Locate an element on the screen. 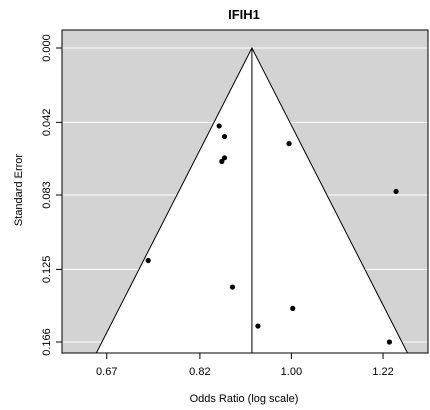 Image resolution: width=430 pixels, height=410 pixels. y-tick-label: 0.125 is located at coordinates (47, 270).